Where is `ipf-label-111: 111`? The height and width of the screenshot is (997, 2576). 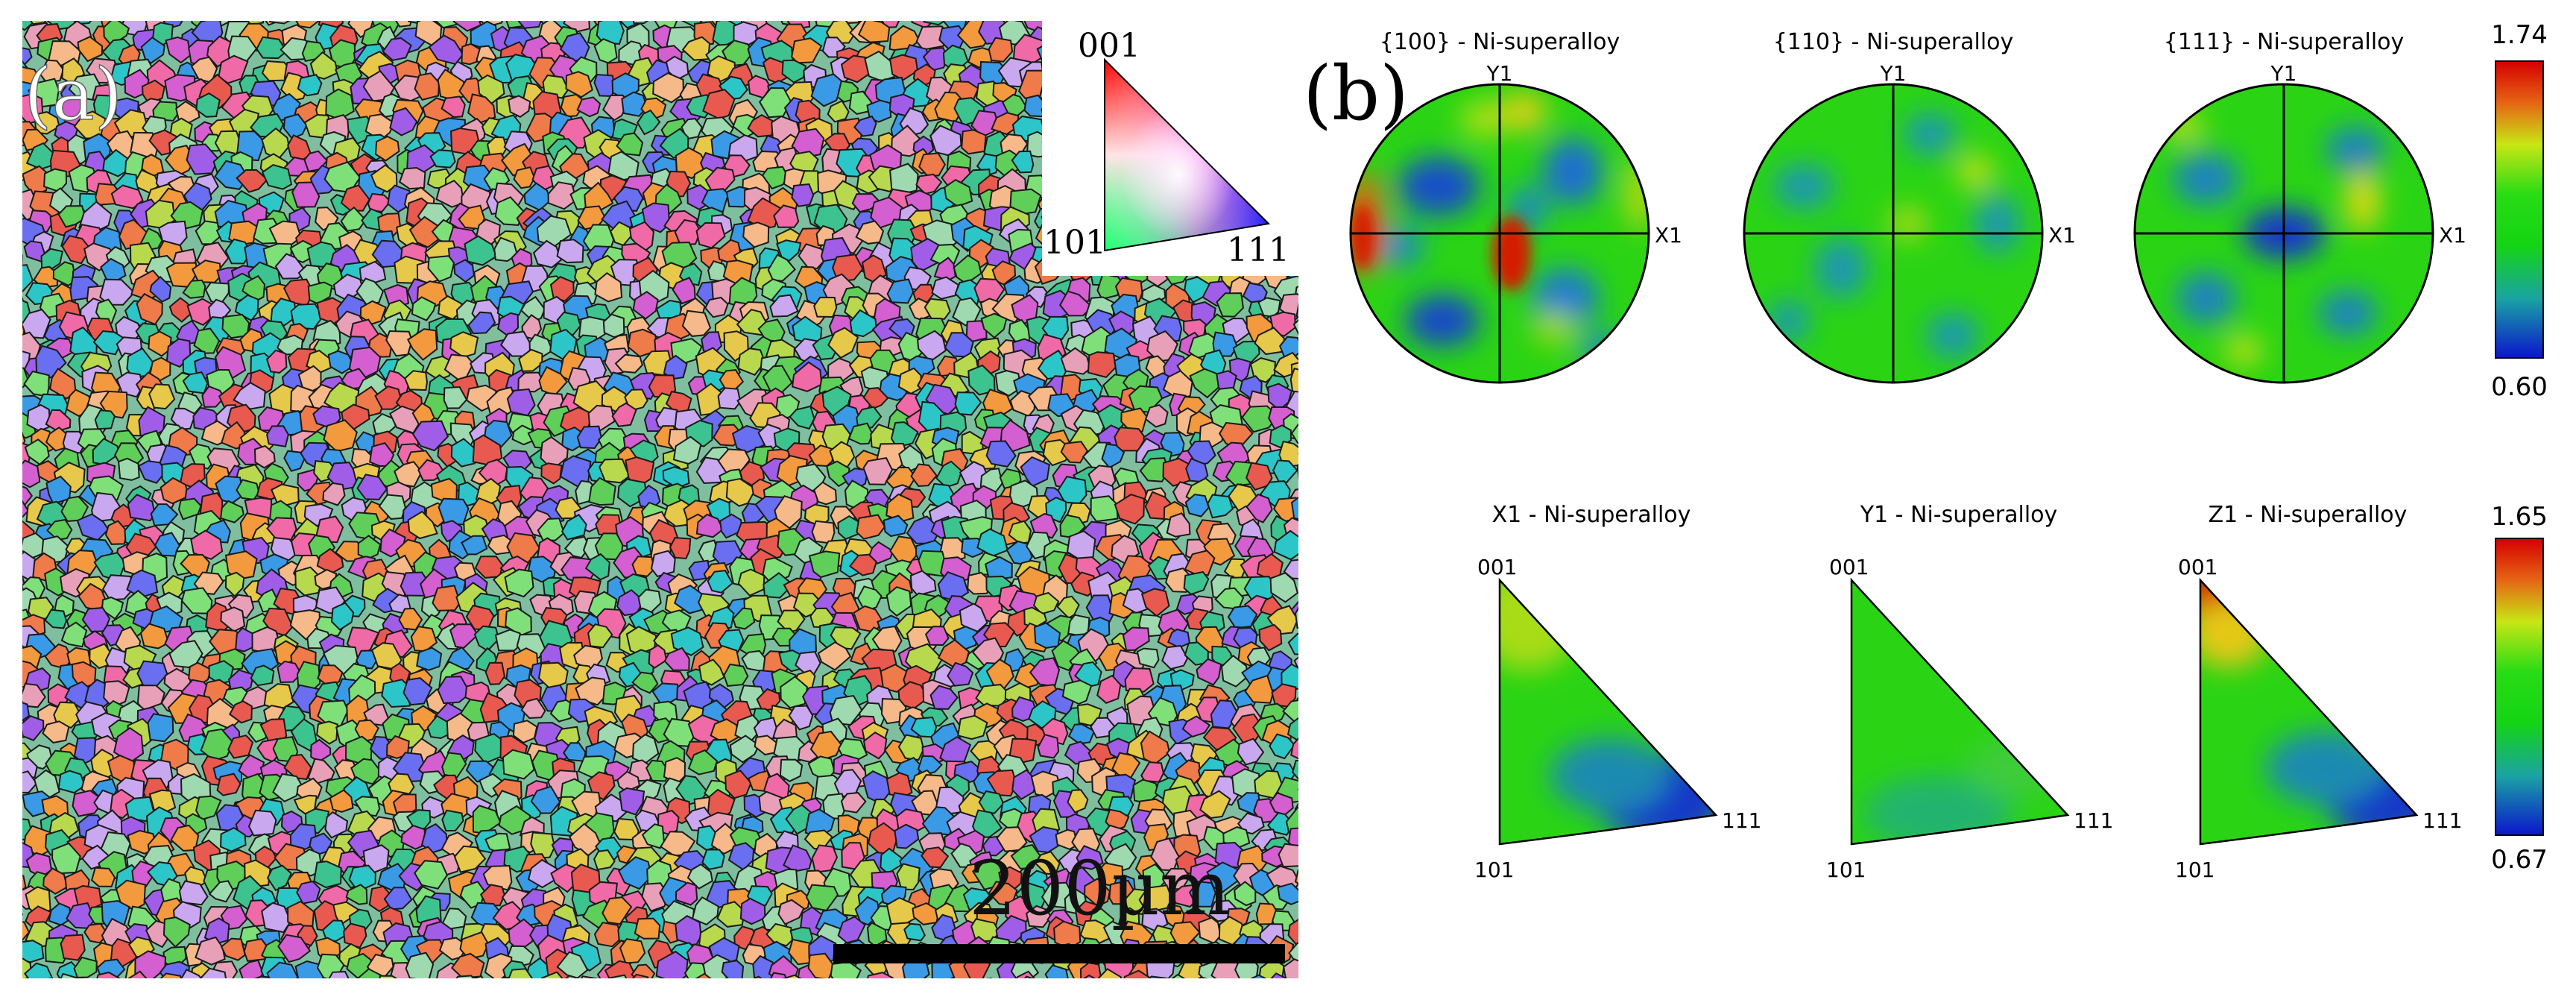 ipf-label-111: 111 is located at coordinates (2442, 820).